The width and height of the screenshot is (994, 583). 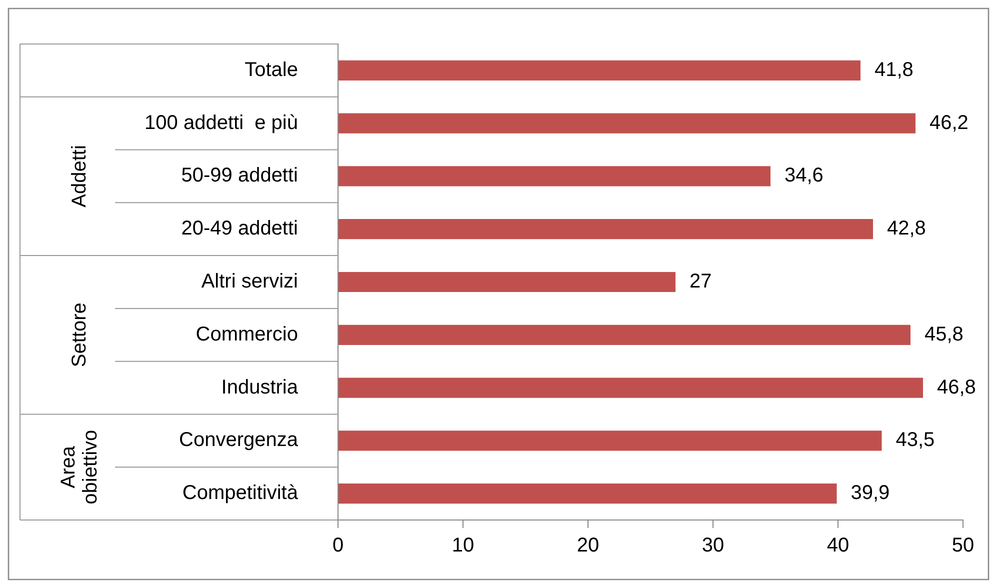 What do you see at coordinates (463, 545) in the screenshot?
I see `x-tick-label: 10` at bounding box center [463, 545].